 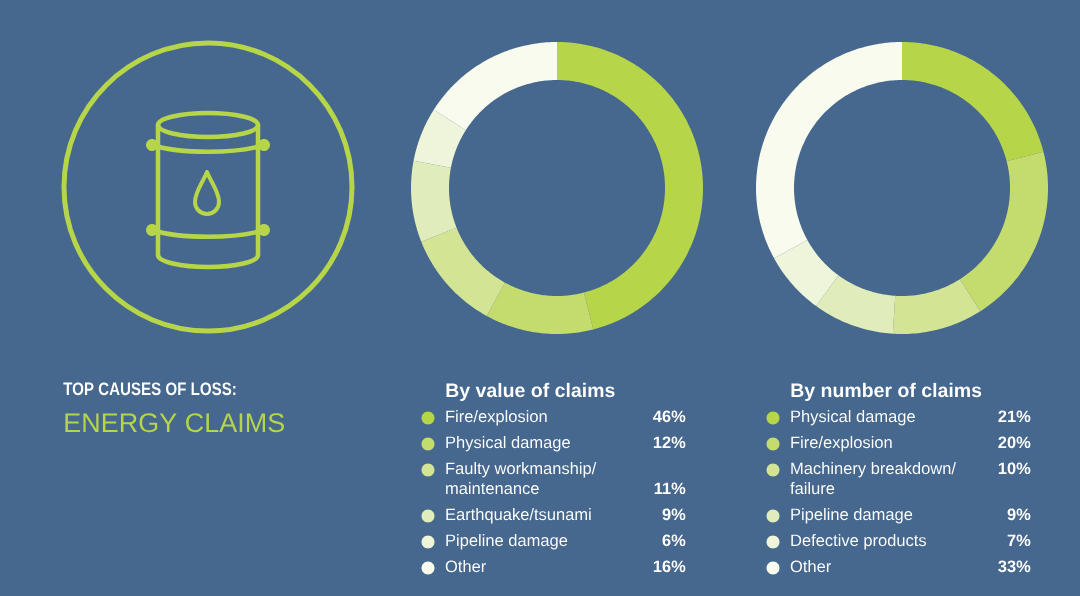 What do you see at coordinates (149, 389) in the screenshot?
I see `text: TOP CAUSES OF LOSS:` at bounding box center [149, 389].